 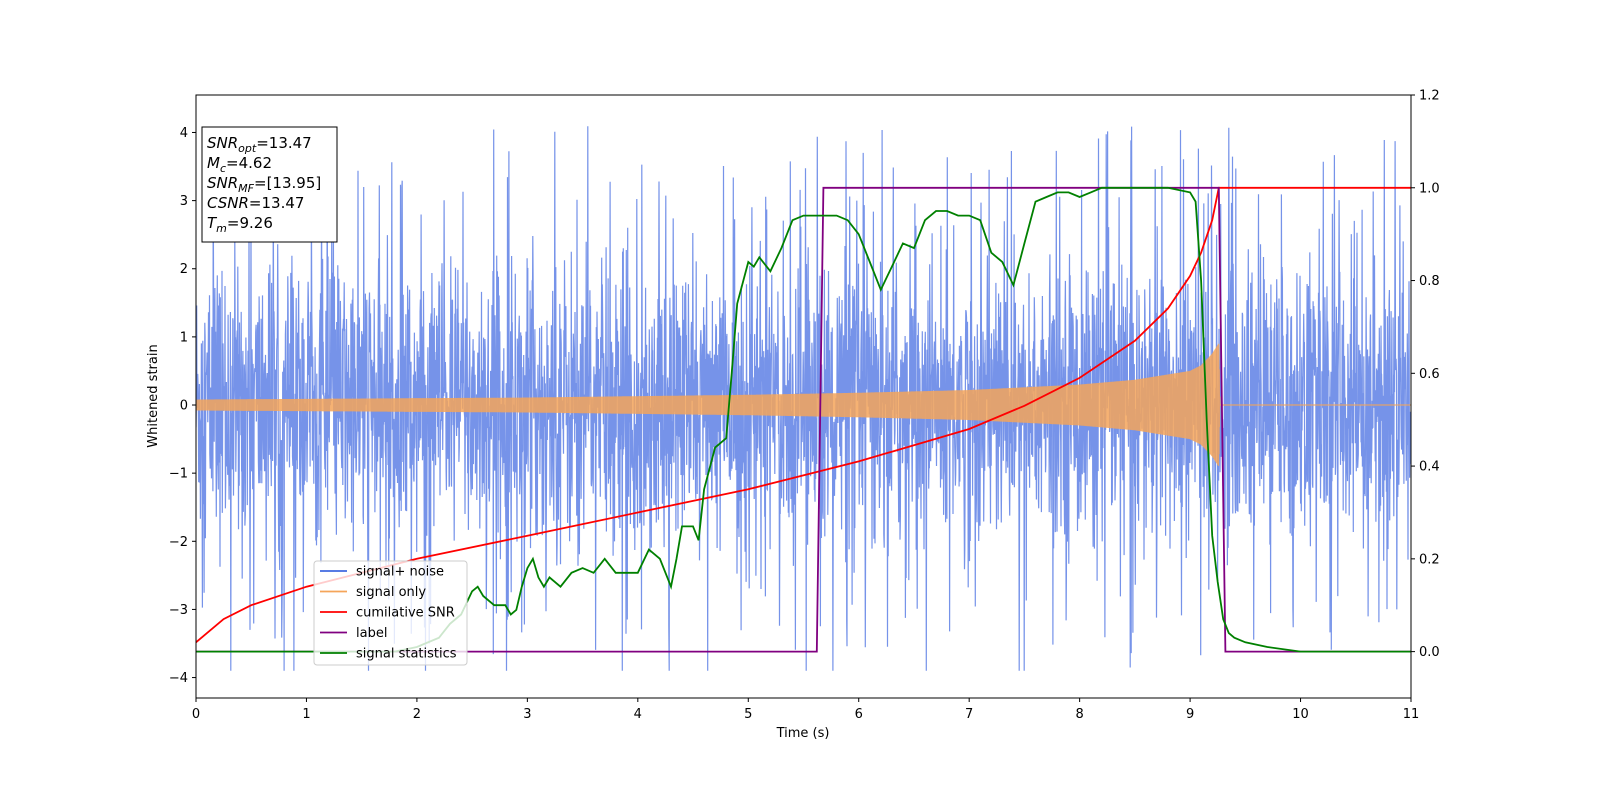 I want to click on x-tick-label: 3, so click(x=527, y=714).